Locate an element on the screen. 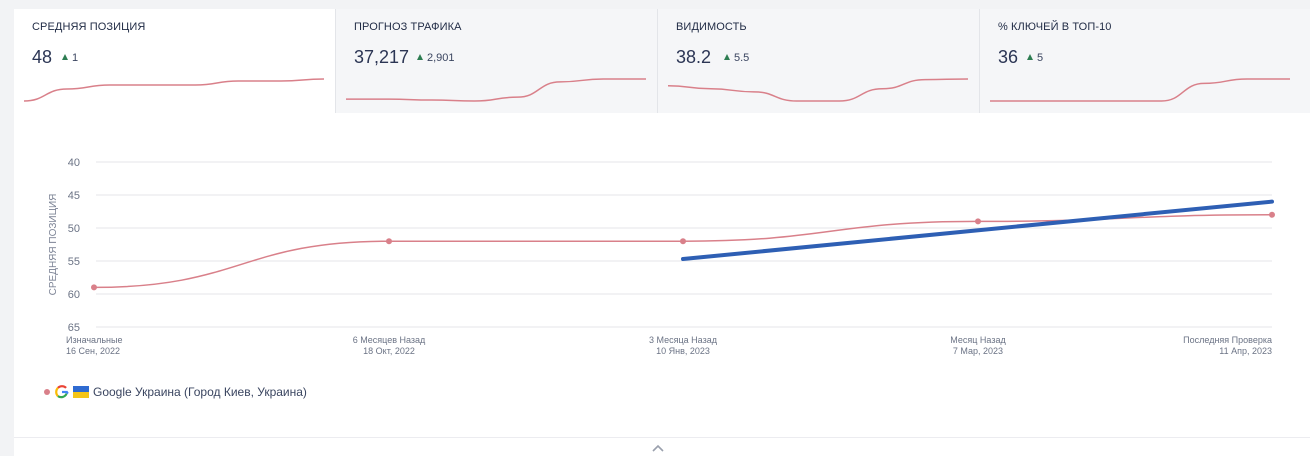 This screenshot has height=456, width=1310. kpi-title: ПРОГНОЗ ТРАФИКА is located at coordinates (408, 27).